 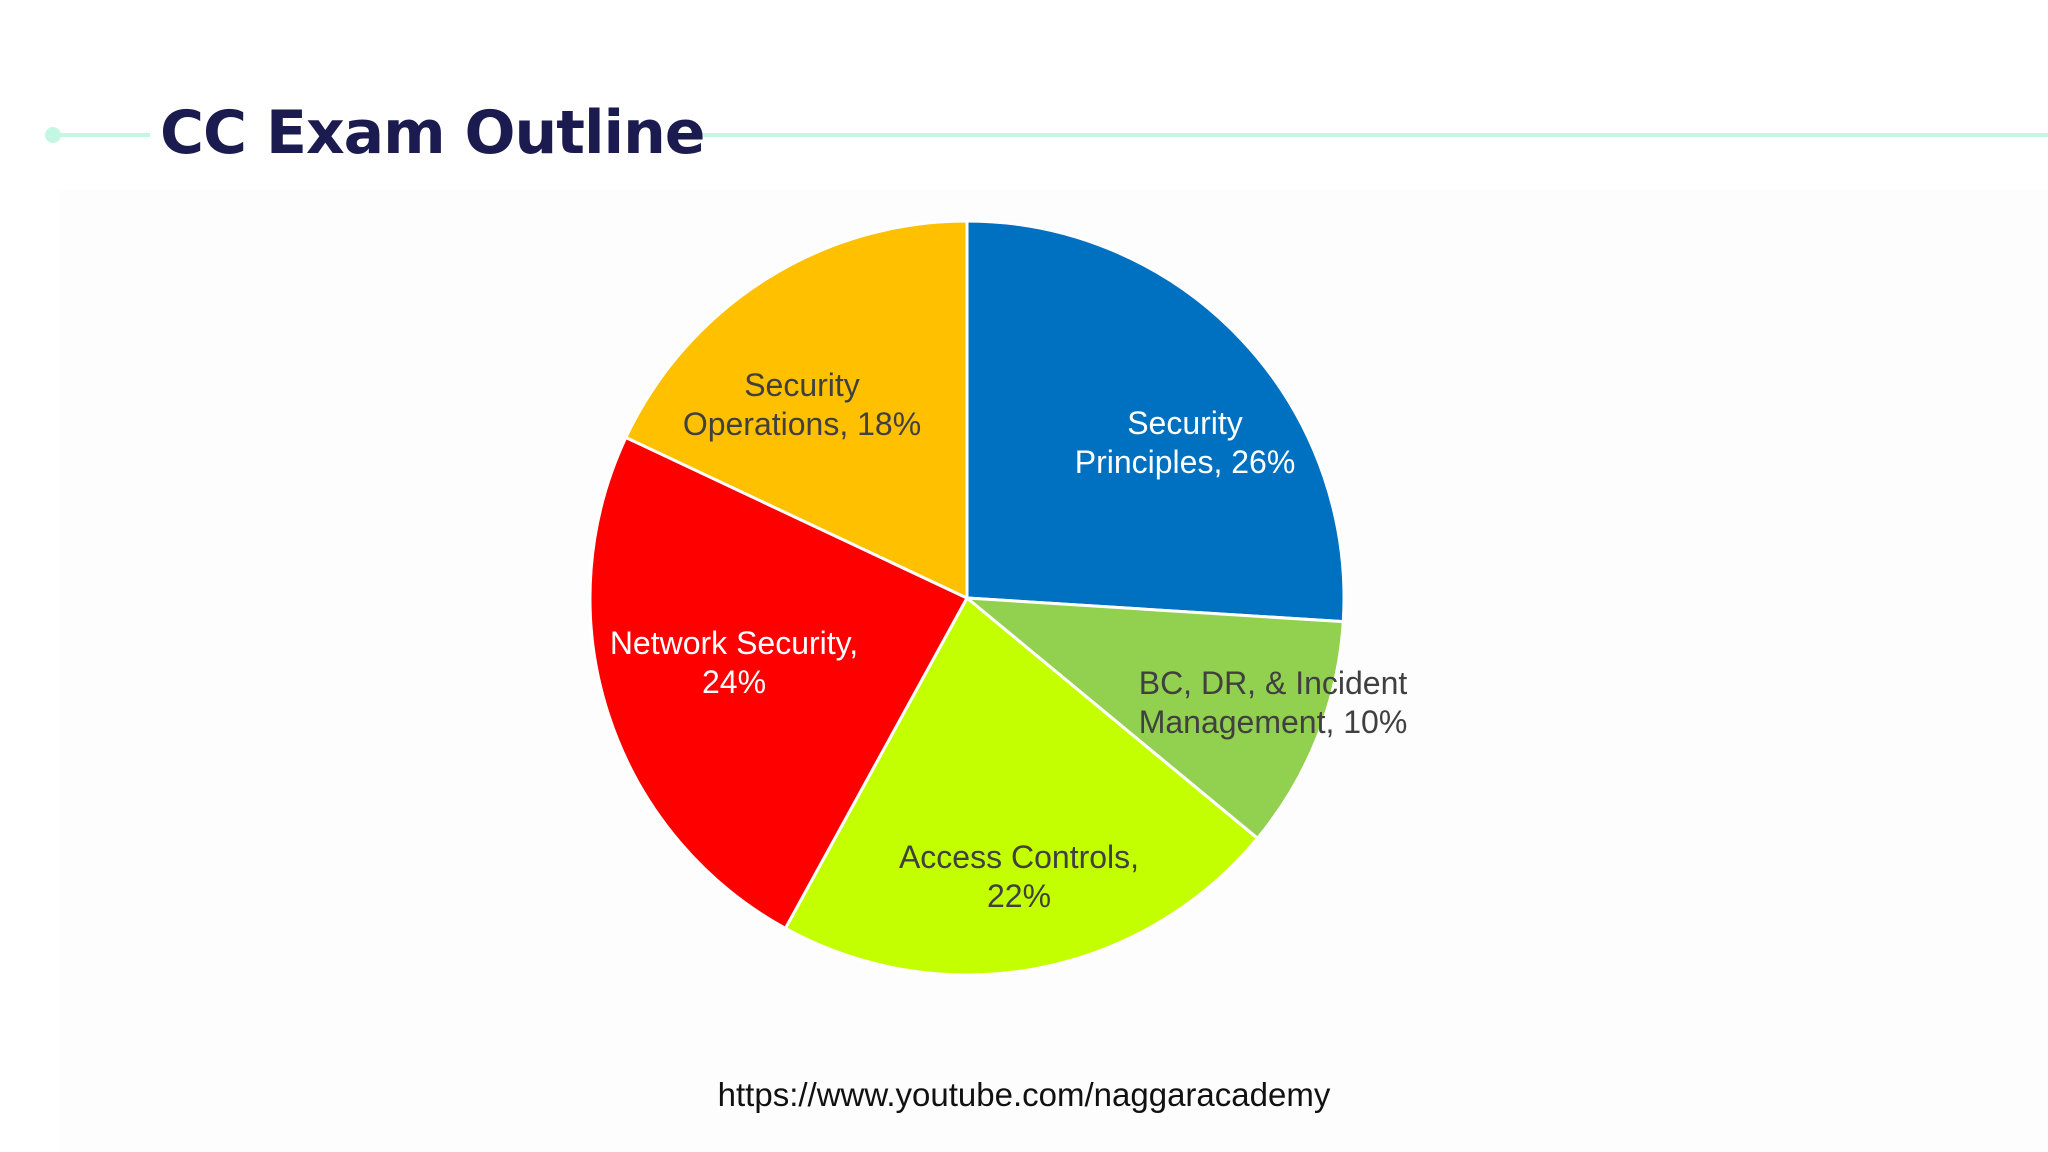 I want to click on slide-title: CC Exam Outline, so click(x=432, y=133).